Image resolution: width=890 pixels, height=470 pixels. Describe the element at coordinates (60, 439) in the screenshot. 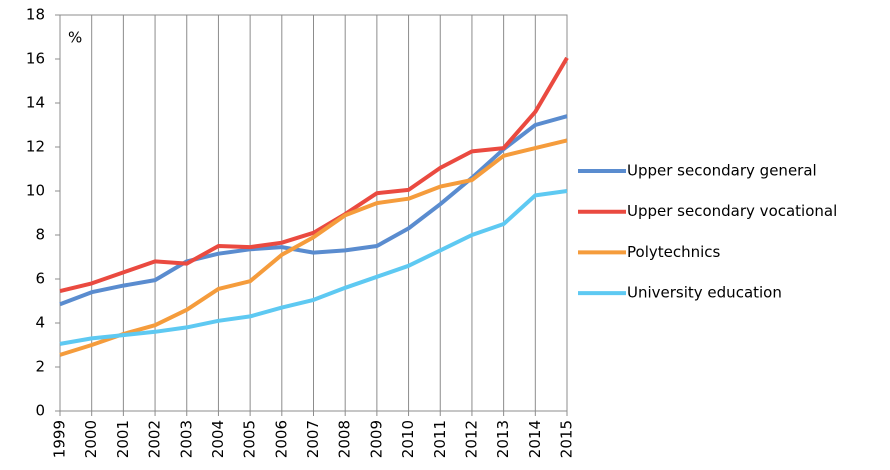

I see `x-tick-label: 1999` at that location.